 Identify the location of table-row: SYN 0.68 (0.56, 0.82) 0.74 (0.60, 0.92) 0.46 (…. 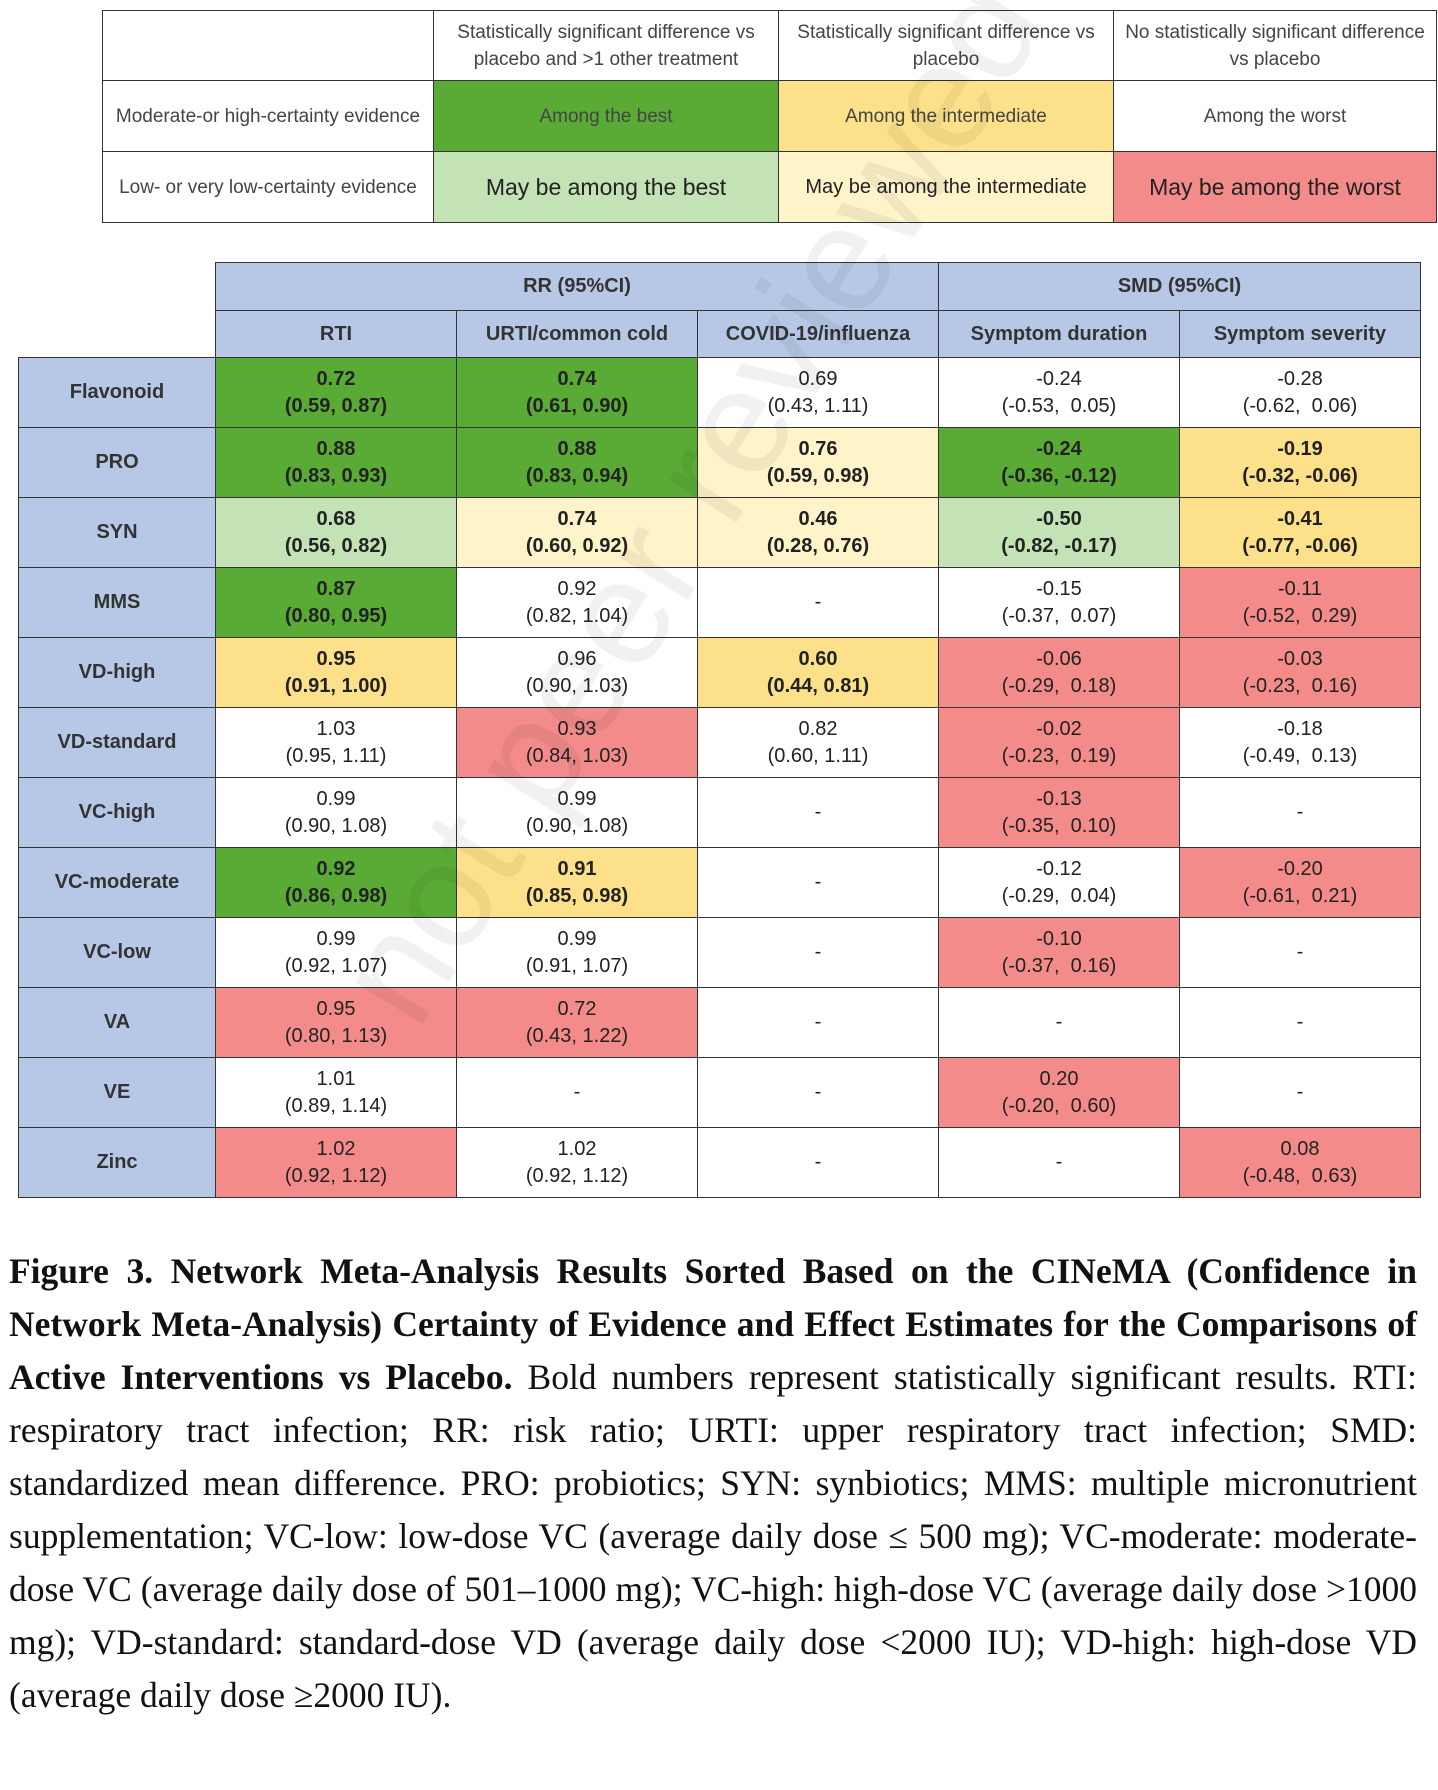
(719, 532).